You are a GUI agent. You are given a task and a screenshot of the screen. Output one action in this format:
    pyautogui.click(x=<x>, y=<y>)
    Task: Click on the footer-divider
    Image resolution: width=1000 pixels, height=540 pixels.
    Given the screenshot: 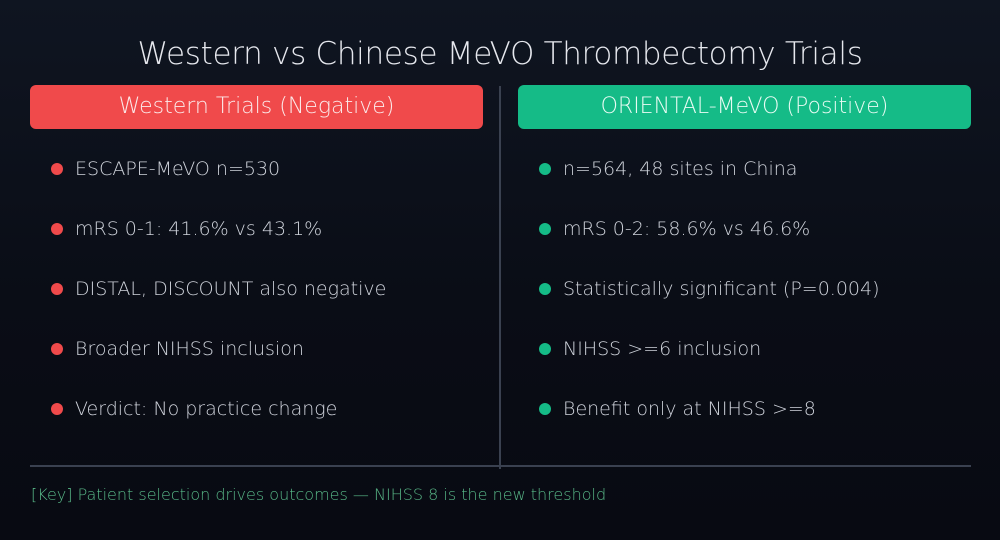 What is the action you would take?
    pyautogui.click(x=500, y=466)
    